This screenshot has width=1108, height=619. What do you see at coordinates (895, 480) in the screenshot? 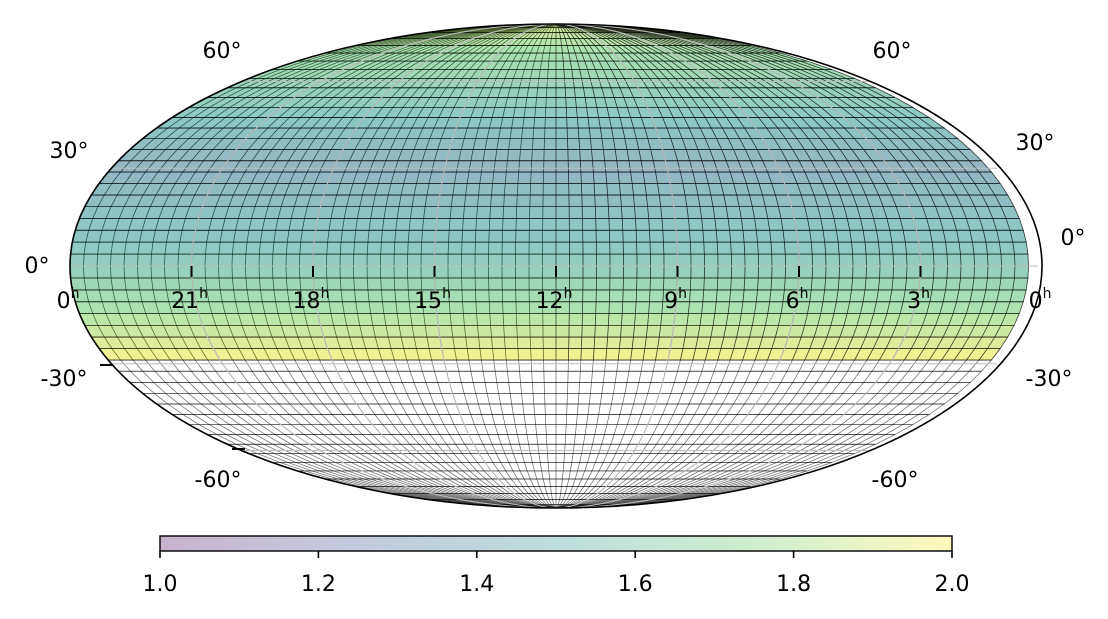
I see `dec-tick-label: -60°` at bounding box center [895, 480].